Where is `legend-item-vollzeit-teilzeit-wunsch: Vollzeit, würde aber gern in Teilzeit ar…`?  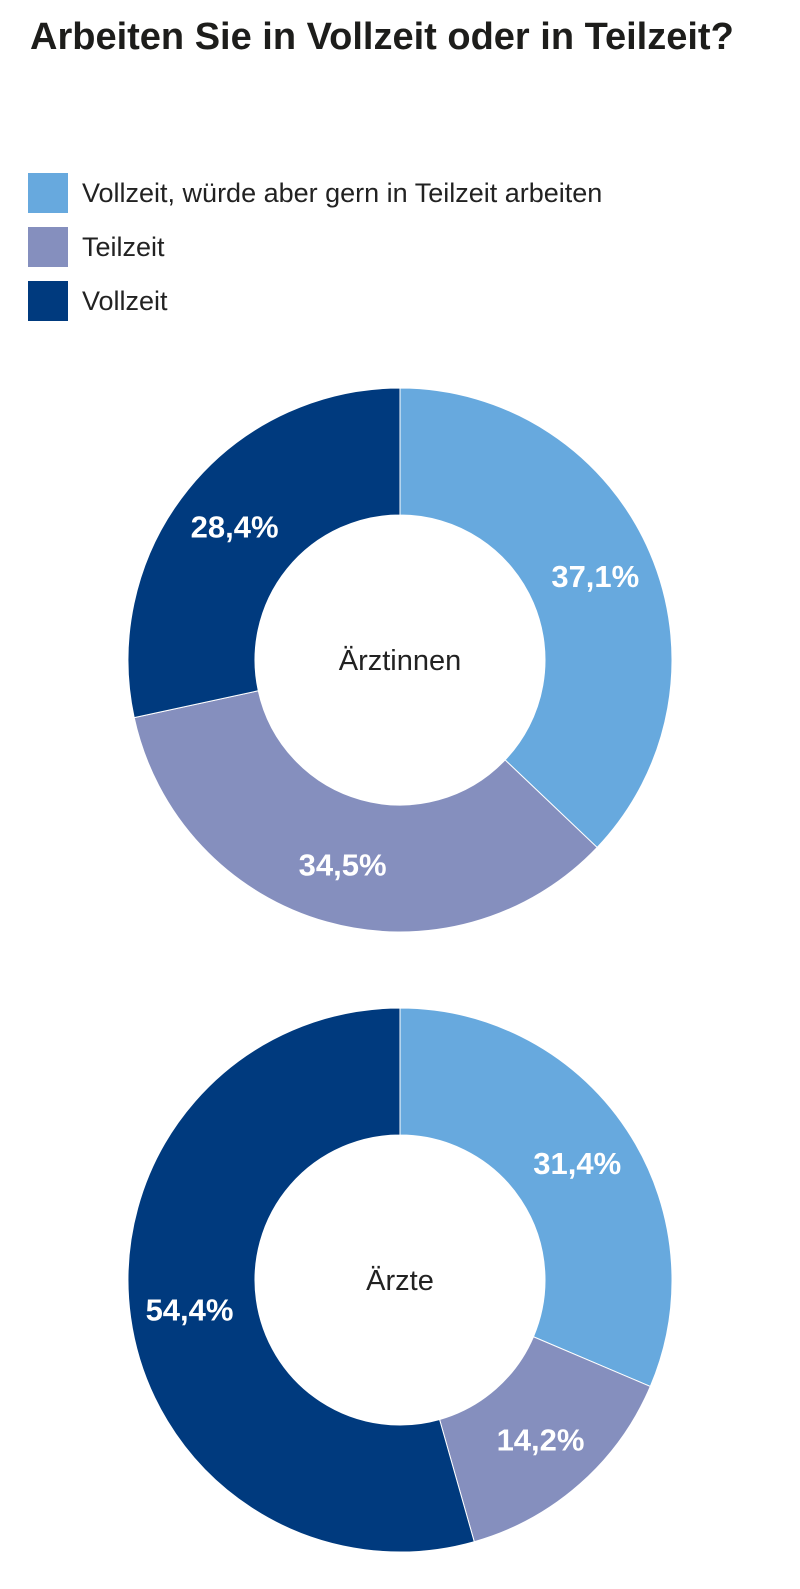
legend-item-vollzeit-teilzeit-wunsch: Vollzeit, würde aber gern in Teilzeit ar… is located at coordinates (315, 193).